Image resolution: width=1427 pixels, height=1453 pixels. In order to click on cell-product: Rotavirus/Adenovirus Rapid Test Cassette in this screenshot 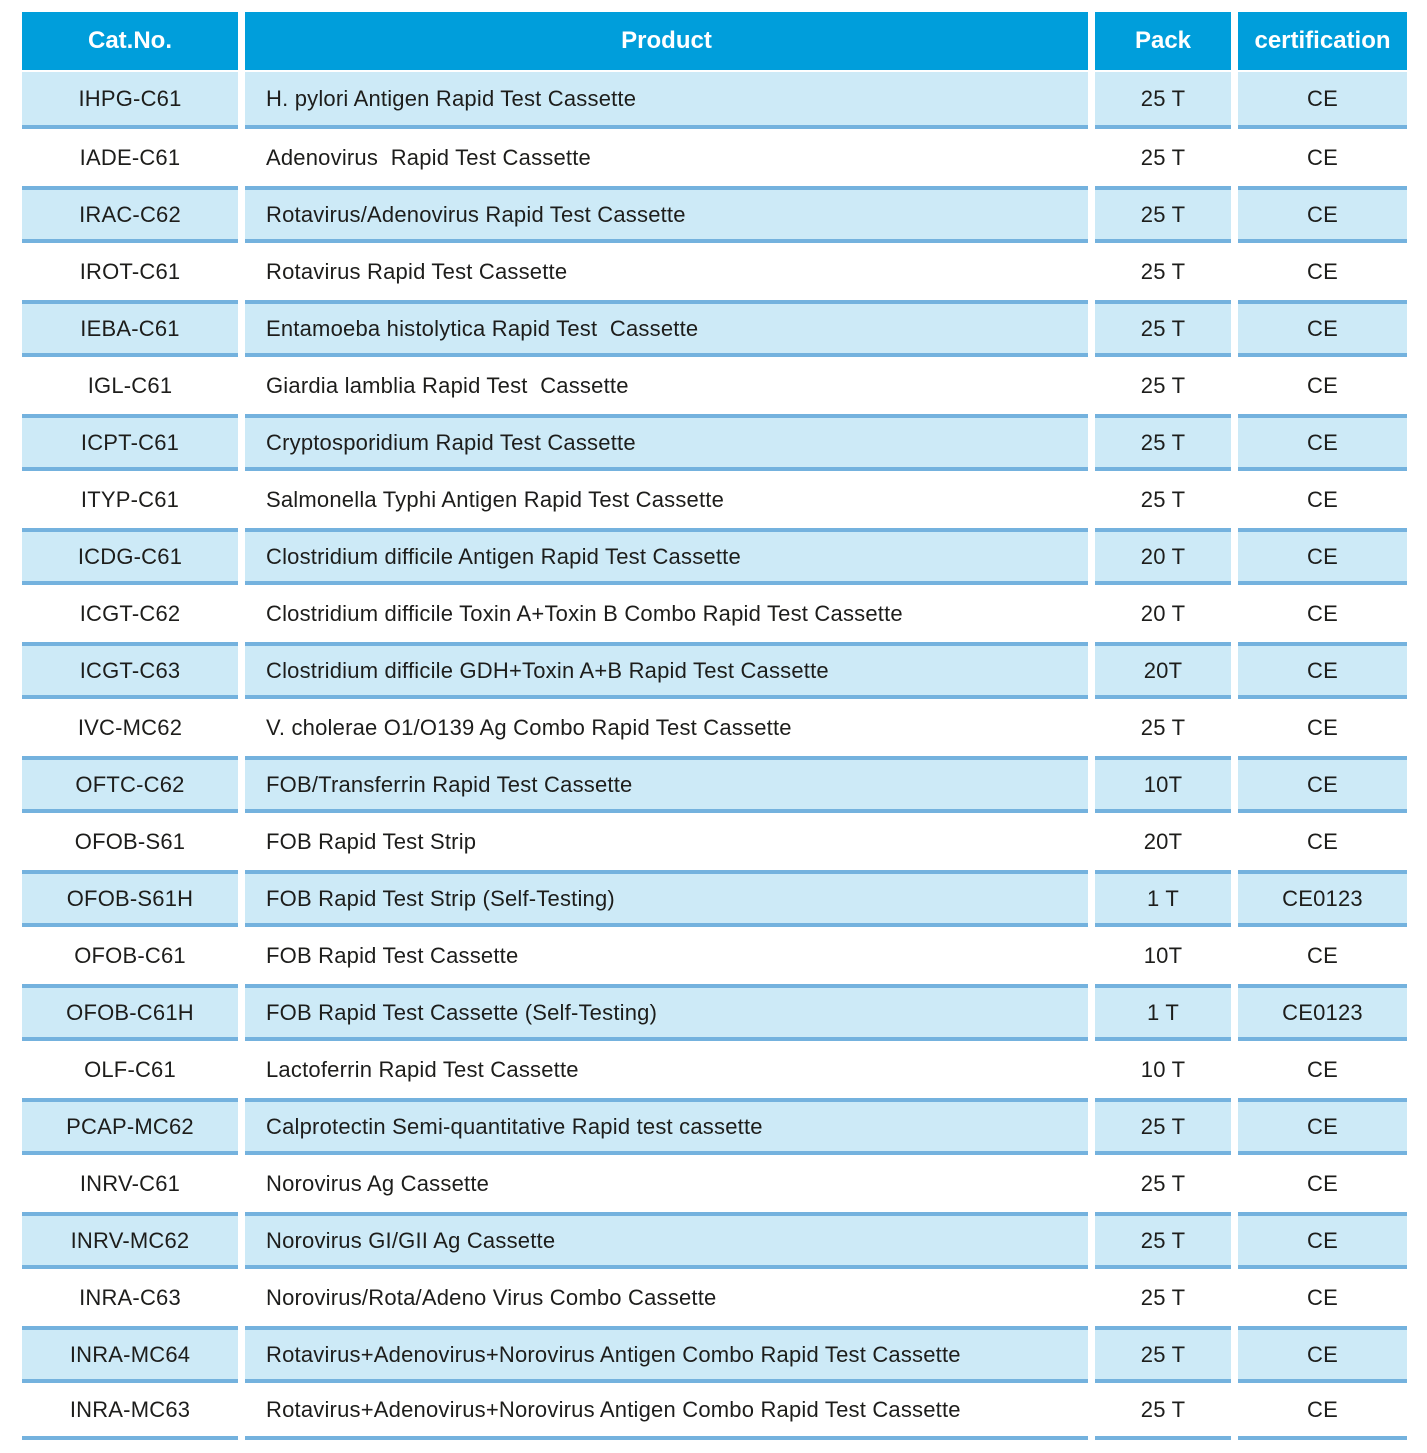, I will do `click(666, 214)`.